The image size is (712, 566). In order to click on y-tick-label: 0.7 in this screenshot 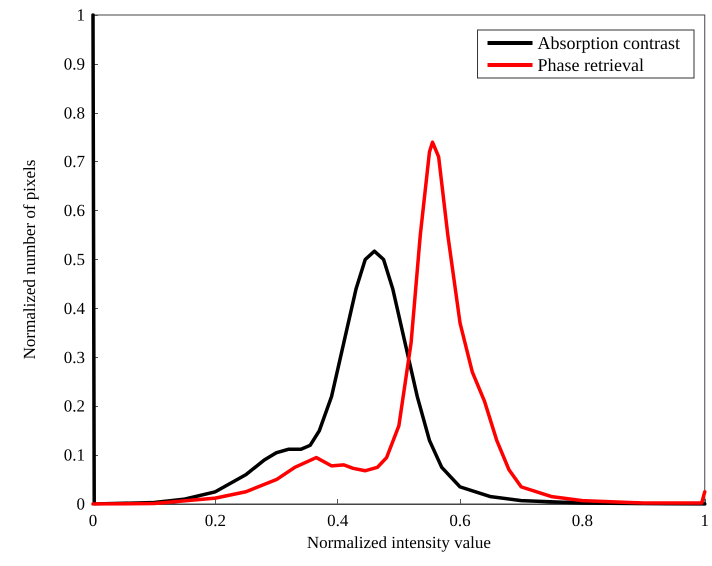, I will do `click(75, 162)`.